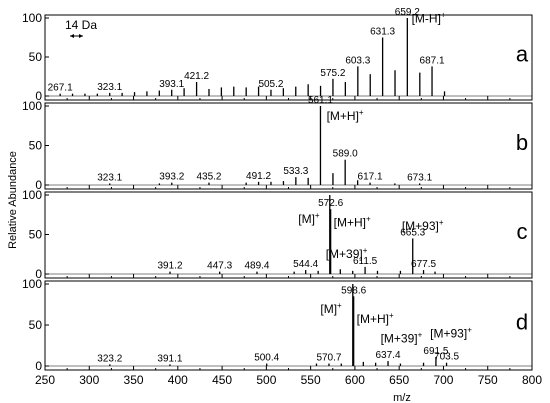  What do you see at coordinates (171, 84) in the screenshot?
I see `peak-label: 393.1` at bounding box center [171, 84].